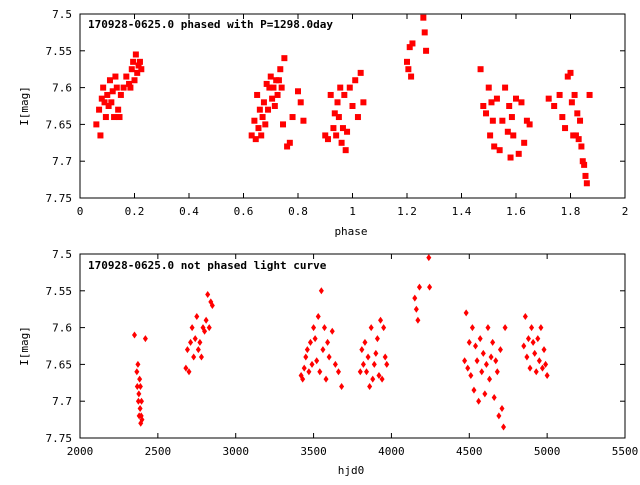 The height and width of the screenshot is (485, 640). What do you see at coordinates (62, 161) in the screenshot?
I see `y-tick-label: 7.7` at bounding box center [62, 161].